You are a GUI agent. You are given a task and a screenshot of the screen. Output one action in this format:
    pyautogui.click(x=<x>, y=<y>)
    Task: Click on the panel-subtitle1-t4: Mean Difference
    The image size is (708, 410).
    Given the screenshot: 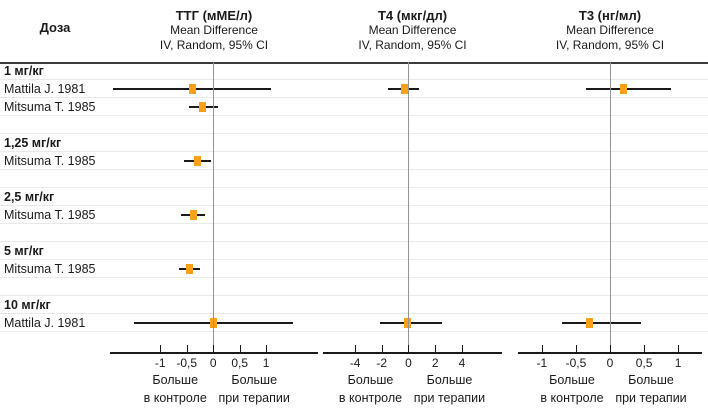 What is the action you would take?
    pyautogui.click(x=412, y=30)
    